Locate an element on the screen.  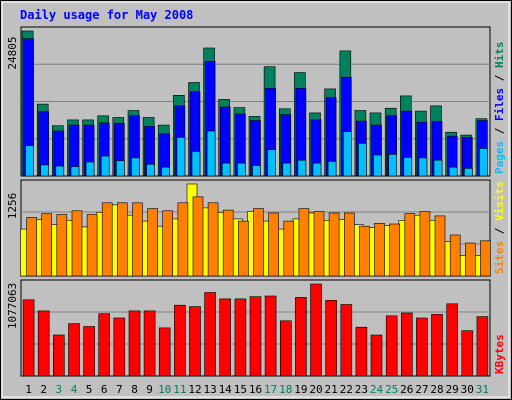
x-tick-6: 6 is located at coordinates (104, 389).